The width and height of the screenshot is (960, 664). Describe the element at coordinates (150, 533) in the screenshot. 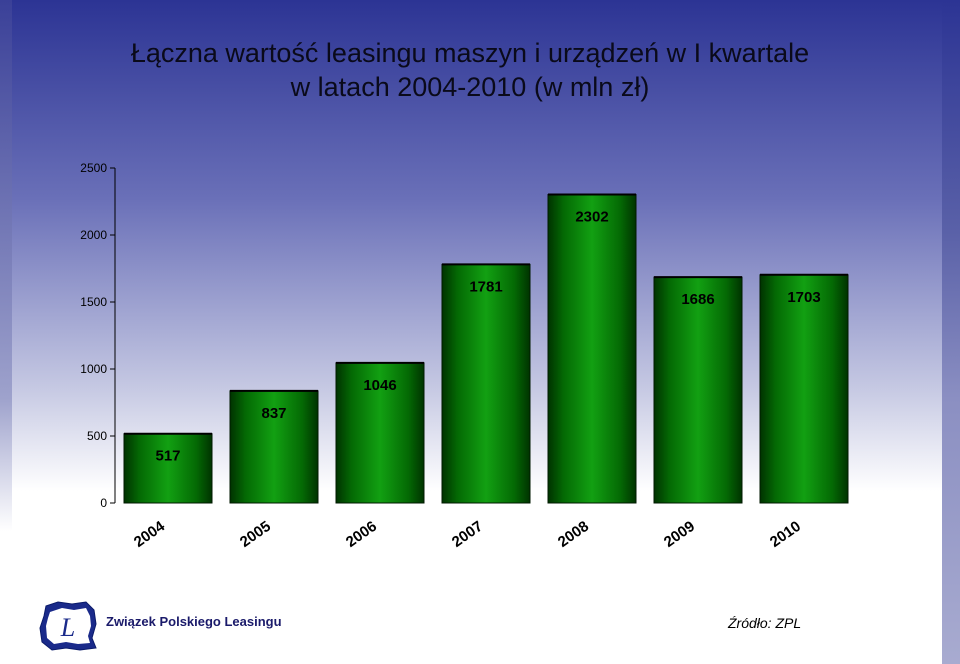

I see `x-tick-label-2004: 2004` at that location.